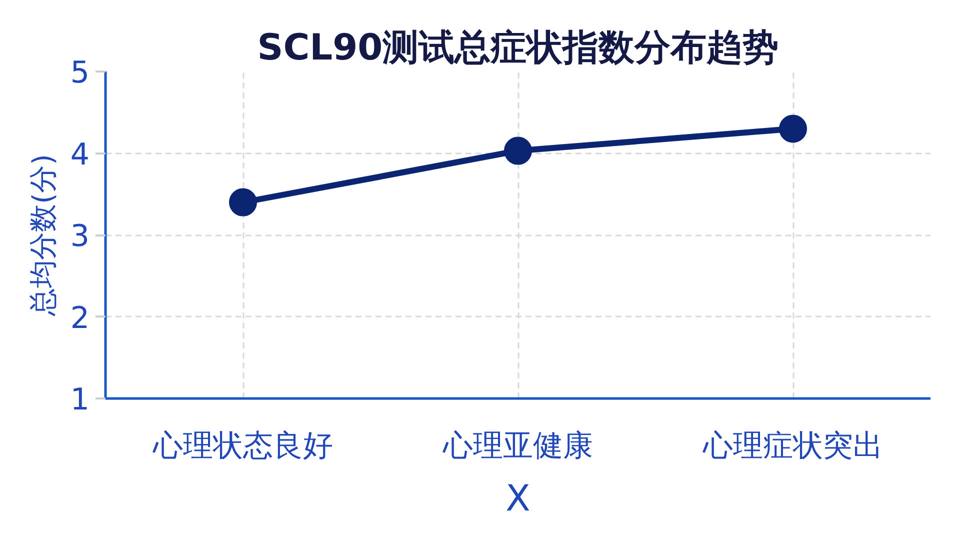 This screenshot has height=535, width=954. Describe the element at coordinates (792, 446) in the screenshot. I see `x-tick-label: 心理症状突出` at that location.